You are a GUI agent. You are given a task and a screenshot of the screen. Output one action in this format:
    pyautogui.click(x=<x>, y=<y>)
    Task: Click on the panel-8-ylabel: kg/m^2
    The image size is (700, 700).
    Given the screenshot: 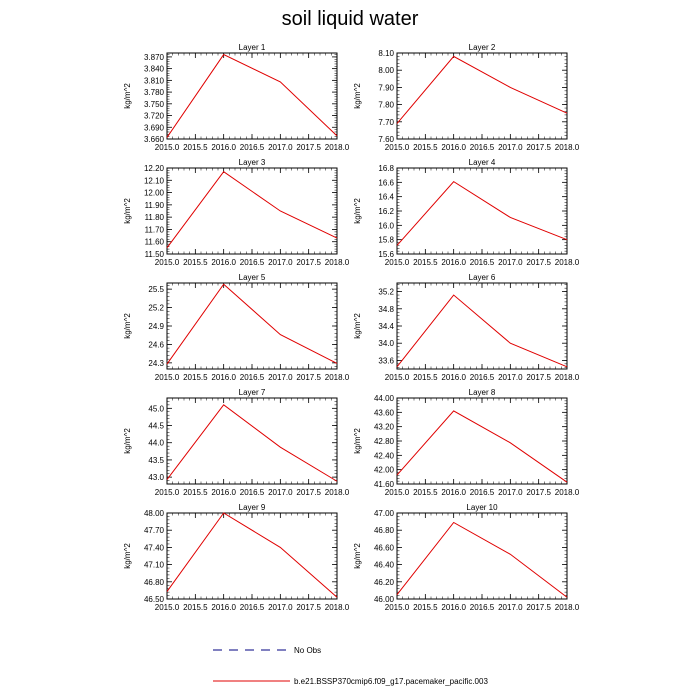 What is the action you would take?
    pyautogui.click(x=357, y=441)
    